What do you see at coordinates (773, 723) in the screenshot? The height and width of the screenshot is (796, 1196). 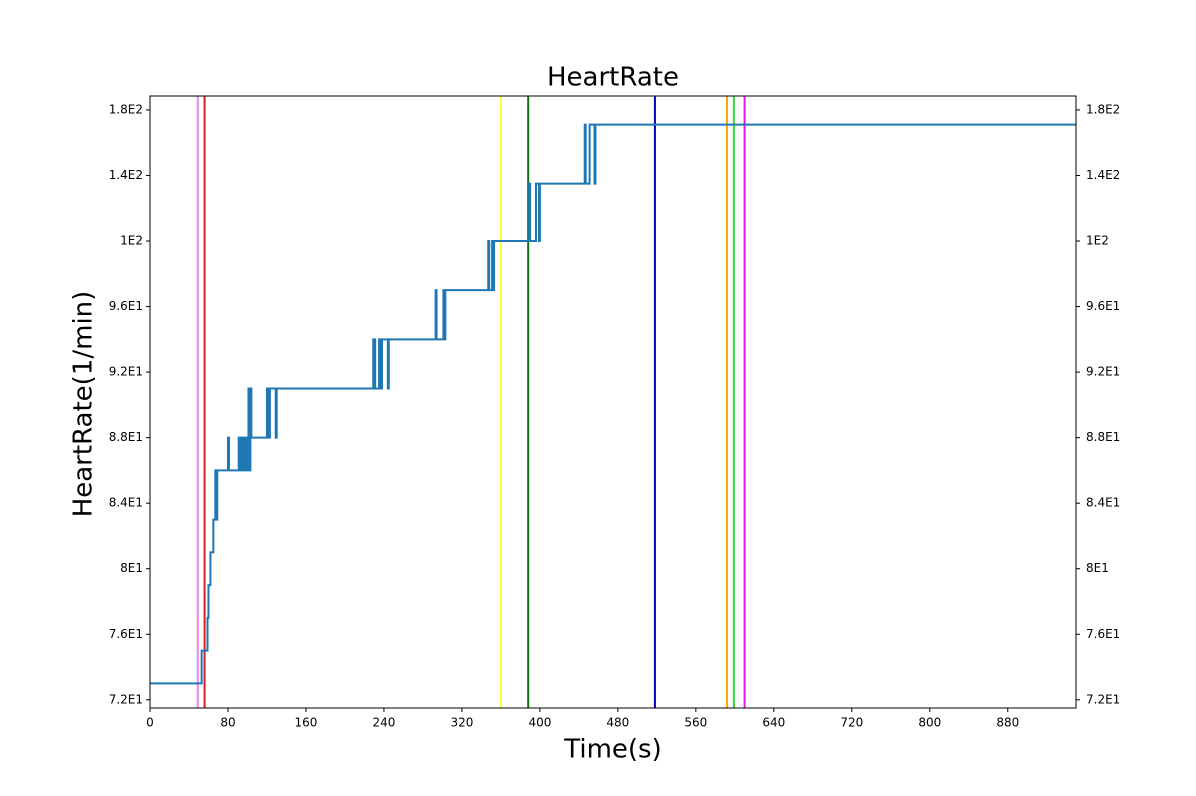 I see `x-tick-label: 640` at bounding box center [773, 723].